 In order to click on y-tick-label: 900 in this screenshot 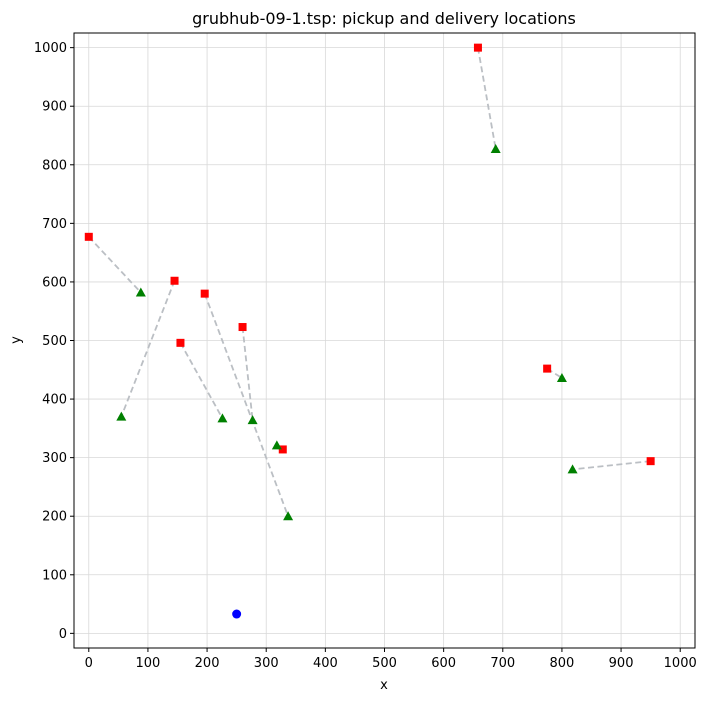, I will do `click(54, 107)`.